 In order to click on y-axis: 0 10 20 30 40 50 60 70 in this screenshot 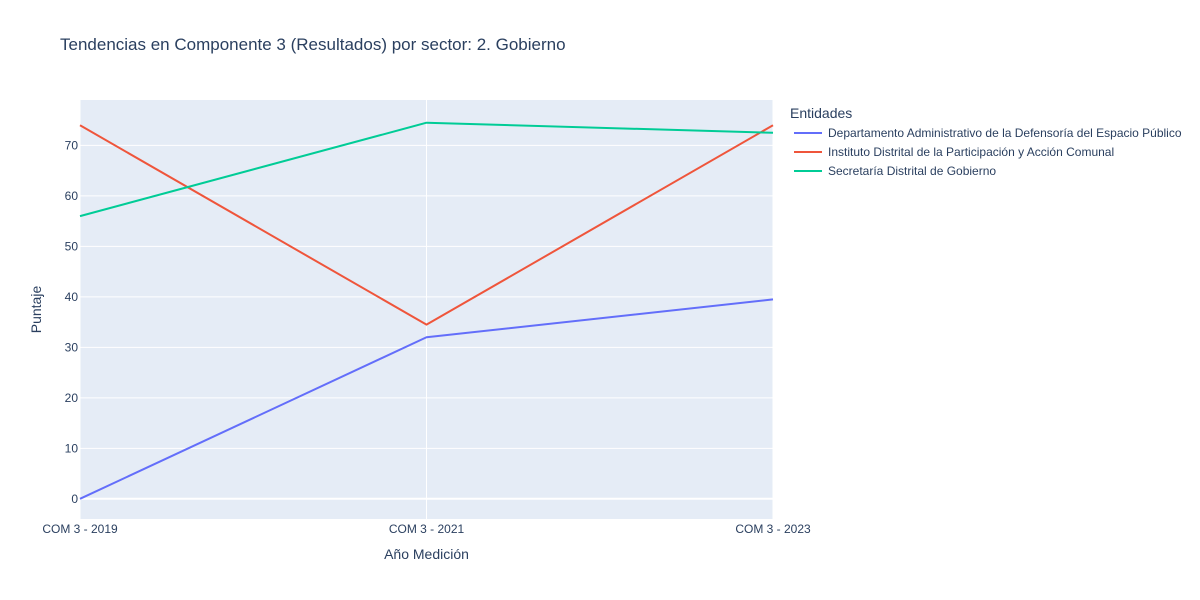, I will do `click(72, 321)`.